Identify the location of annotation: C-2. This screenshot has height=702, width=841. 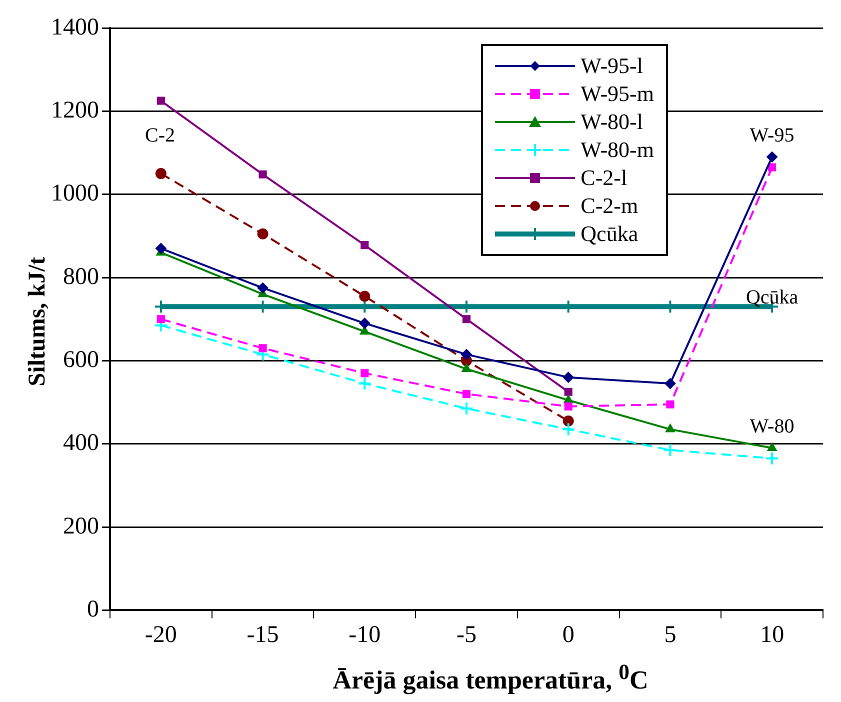
(160, 135).